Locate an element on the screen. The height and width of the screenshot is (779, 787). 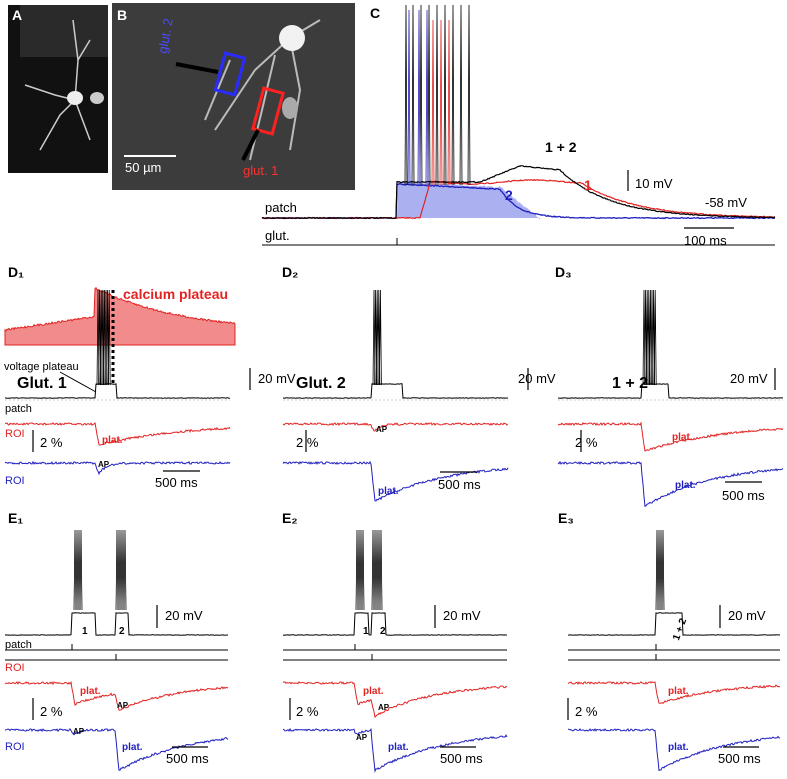
panel-label: B is located at coordinates (122, 15).